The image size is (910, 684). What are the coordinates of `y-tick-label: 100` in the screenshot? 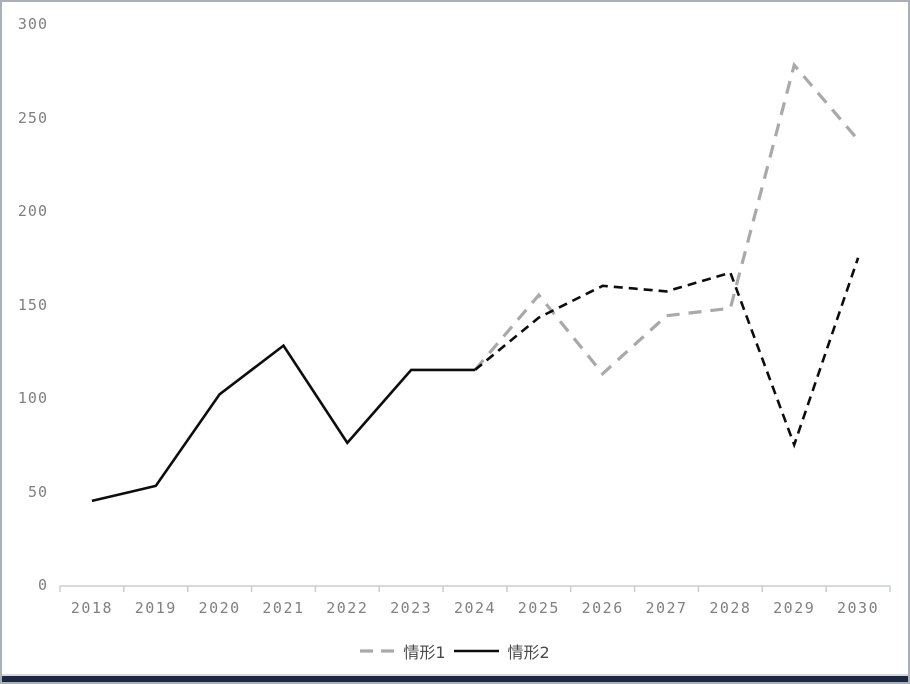 It's located at (32, 398).